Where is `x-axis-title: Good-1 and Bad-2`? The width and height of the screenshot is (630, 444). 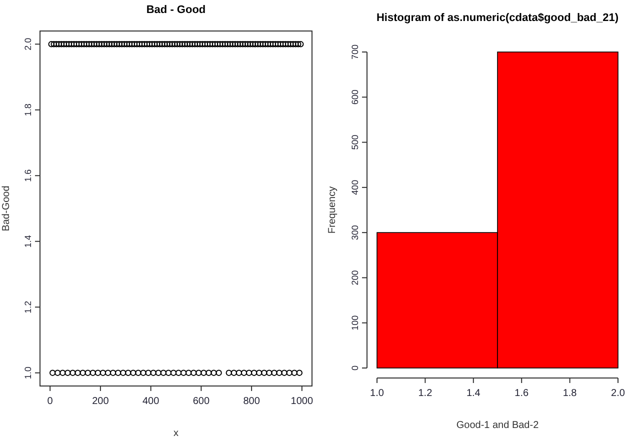
x-axis-title: Good-1 and Bad-2 is located at coordinates (498, 425).